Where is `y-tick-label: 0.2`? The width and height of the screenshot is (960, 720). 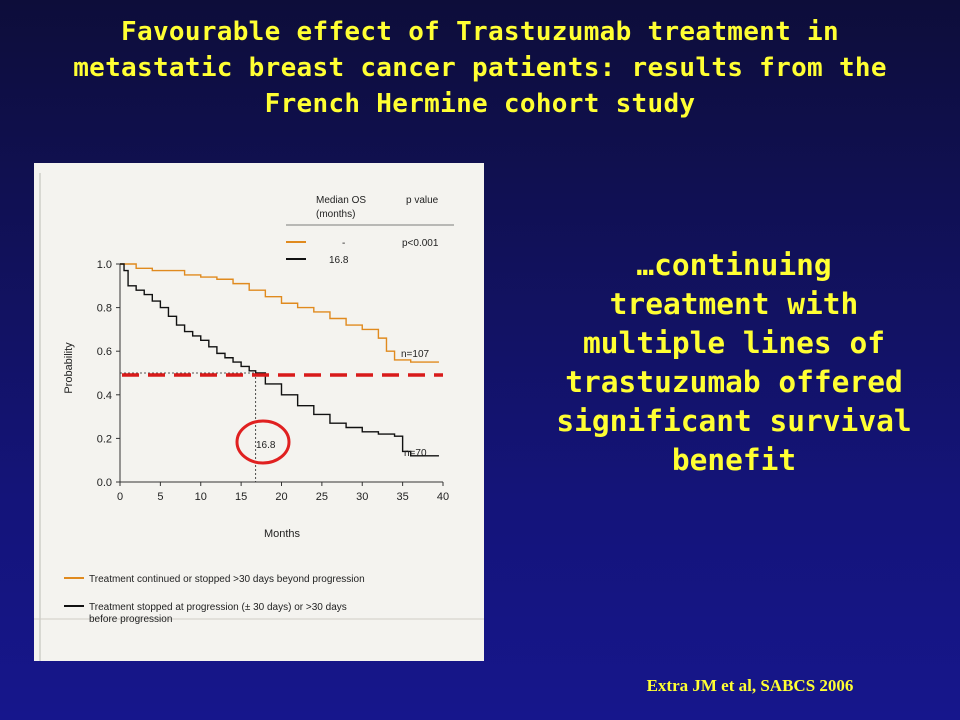
y-tick-label: 0.2 is located at coordinates (104, 439).